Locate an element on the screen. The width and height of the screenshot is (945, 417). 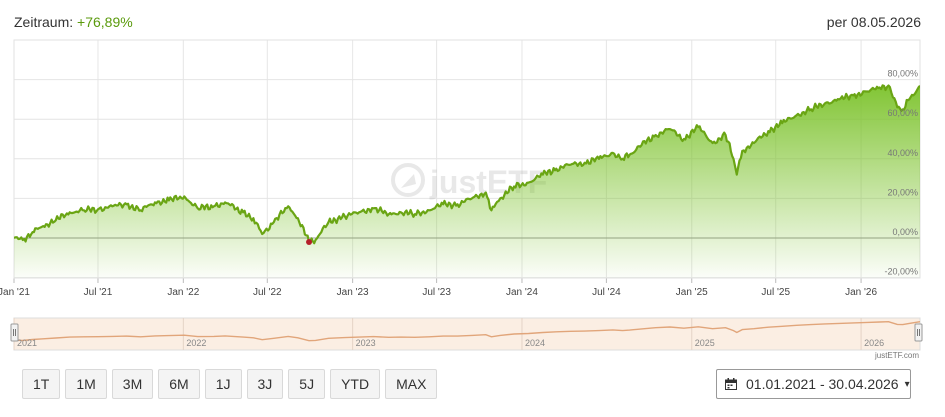
x-tick-label: Jan '22 is located at coordinates (183, 292).